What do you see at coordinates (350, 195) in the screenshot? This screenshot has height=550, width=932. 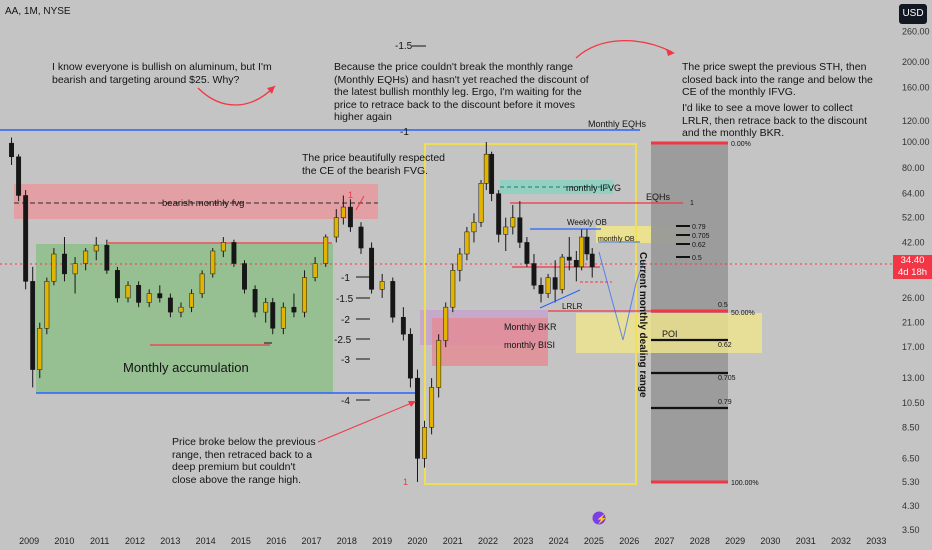 I see `level-1-fvg: 1` at bounding box center [350, 195].